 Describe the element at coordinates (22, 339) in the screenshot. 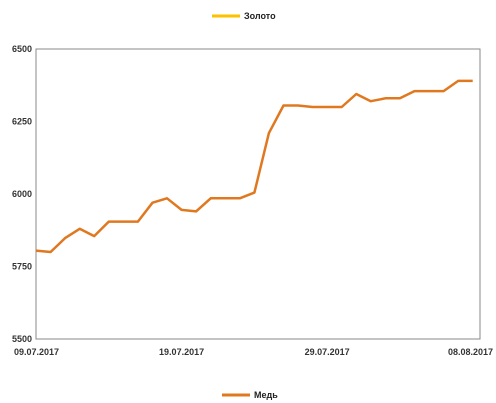

I see `y-tick-label: 5500` at that location.